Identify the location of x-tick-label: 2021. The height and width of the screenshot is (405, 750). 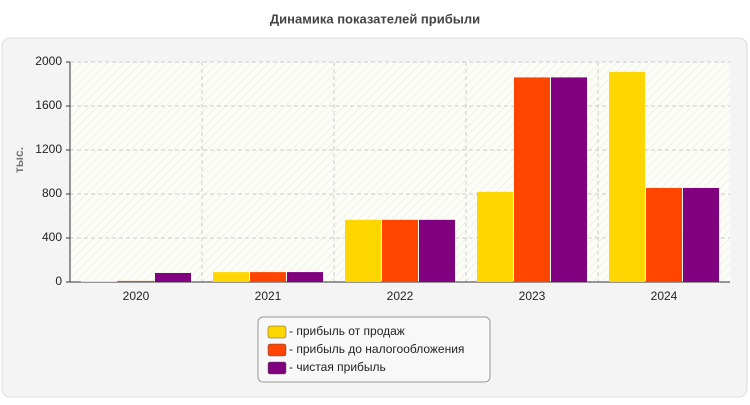
(268, 296).